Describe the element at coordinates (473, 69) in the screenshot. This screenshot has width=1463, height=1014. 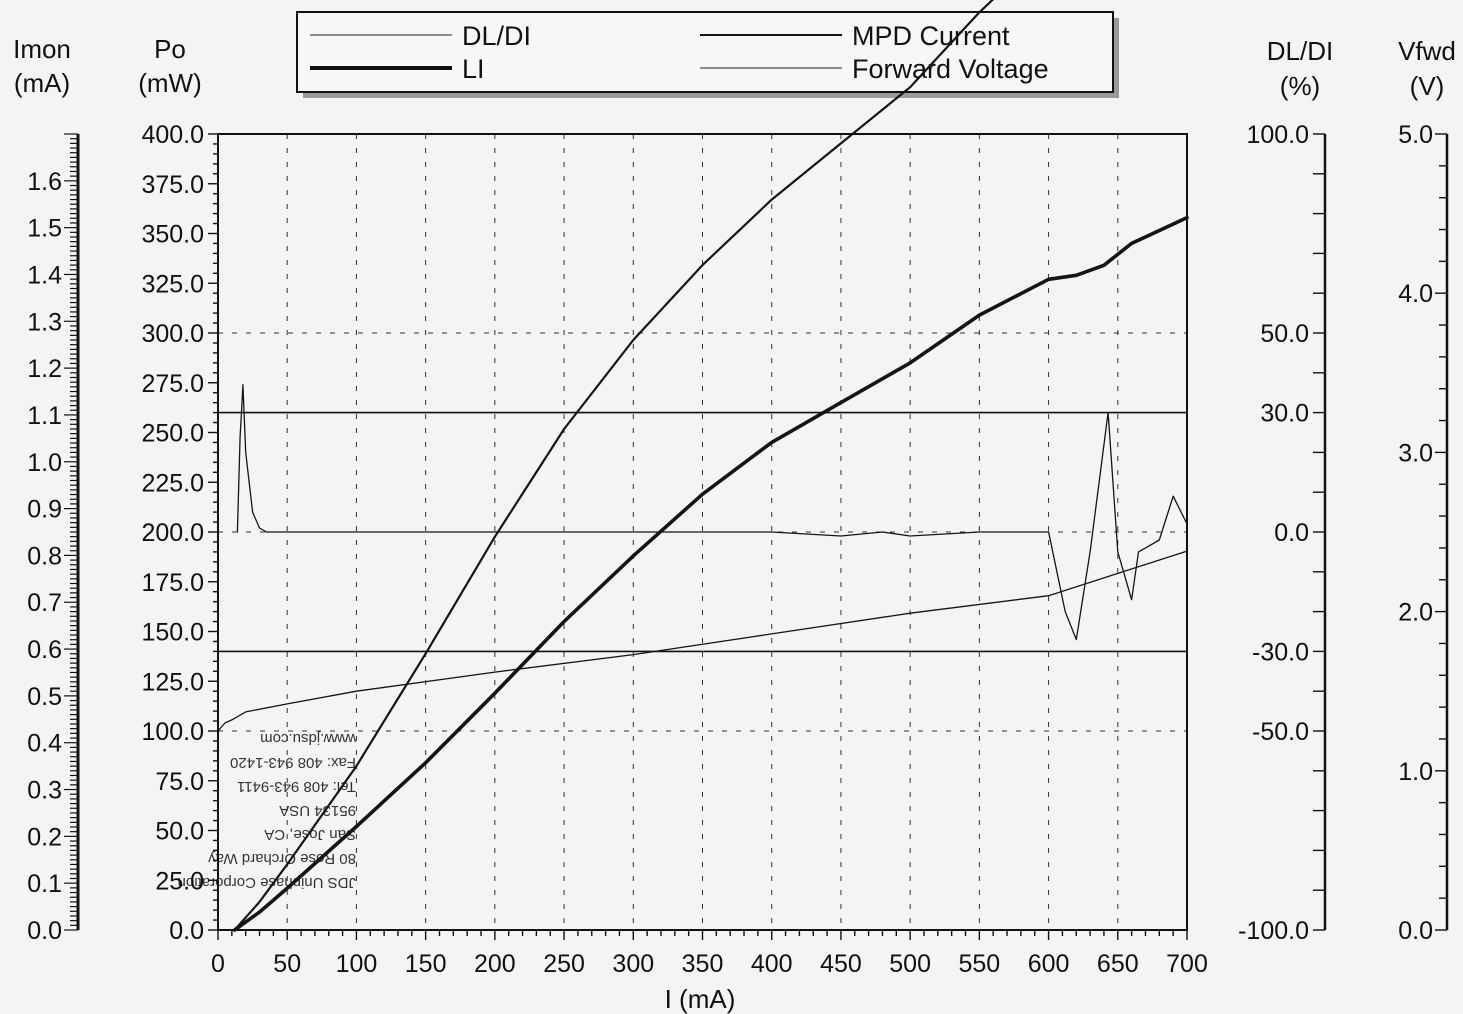
I see `legend-label-li: LI` at that location.